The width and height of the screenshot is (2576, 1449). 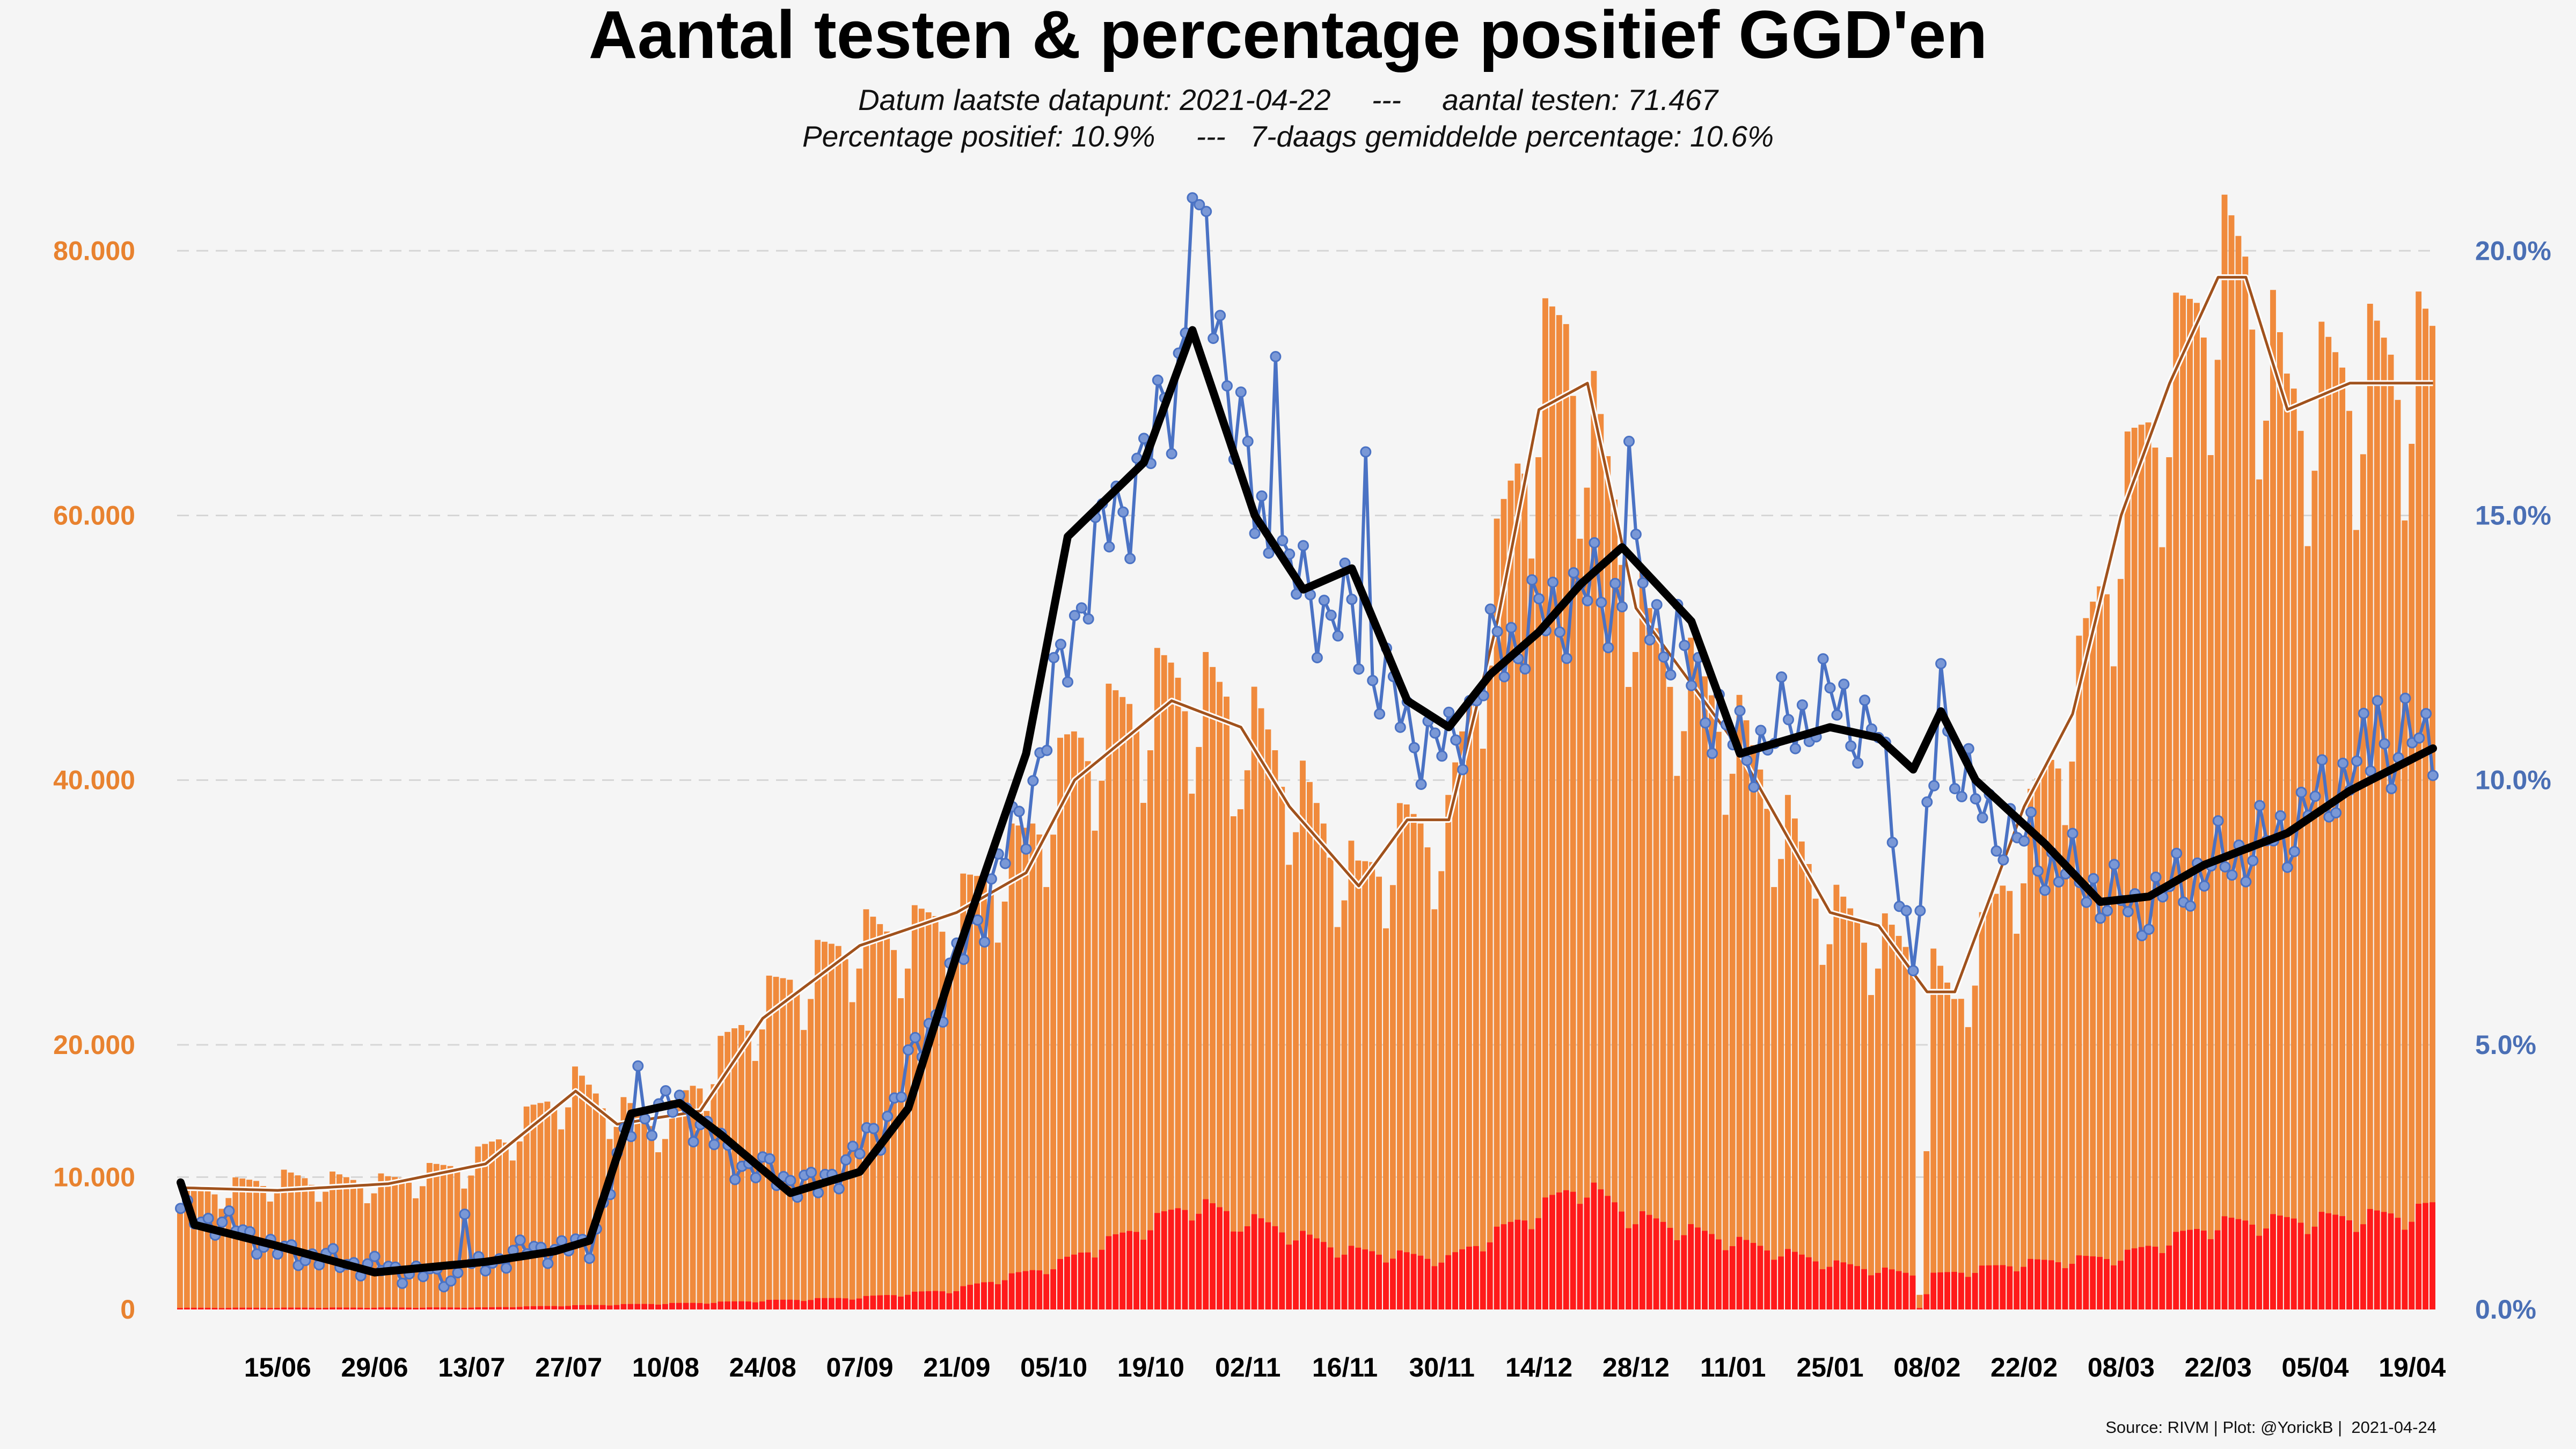 I want to click on x-tick-label: 19/10, so click(x=1150, y=1367).